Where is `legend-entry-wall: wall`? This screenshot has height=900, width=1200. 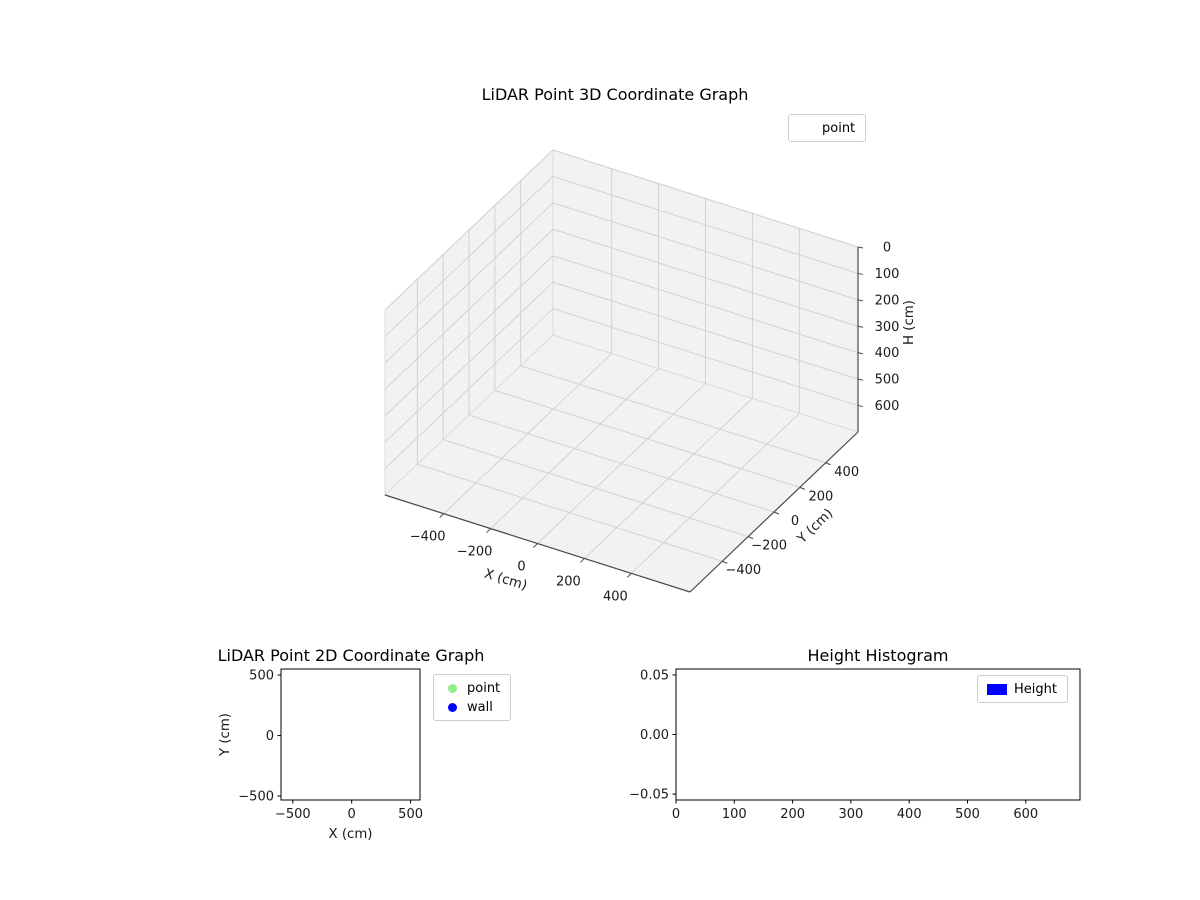 legend-entry-wall: wall is located at coordinates (471, 707).